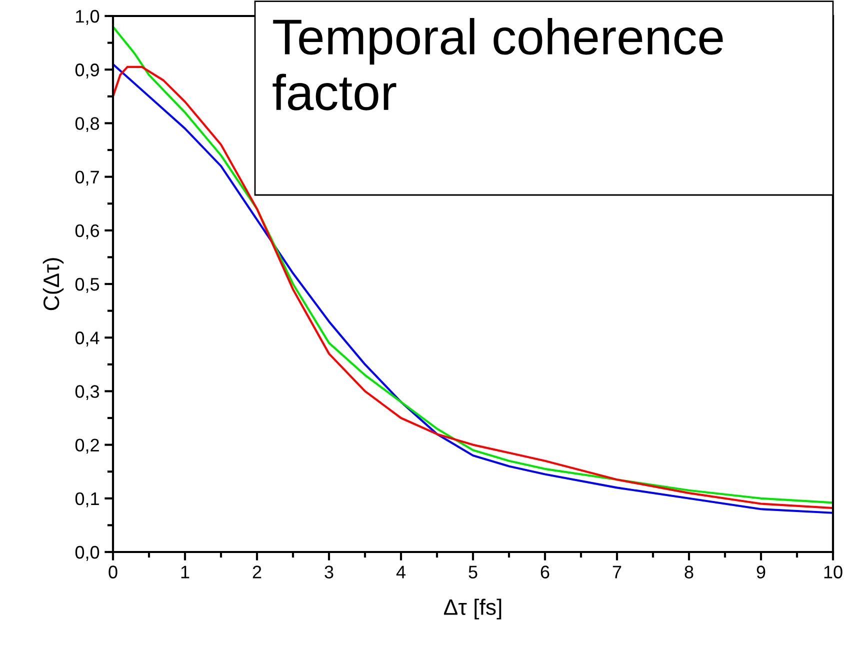 This screenshot has height=645, width=857. Describe the element at coordinates (87, 446) in the screenshot. I see `y-tick-label: 0,2` at that location.